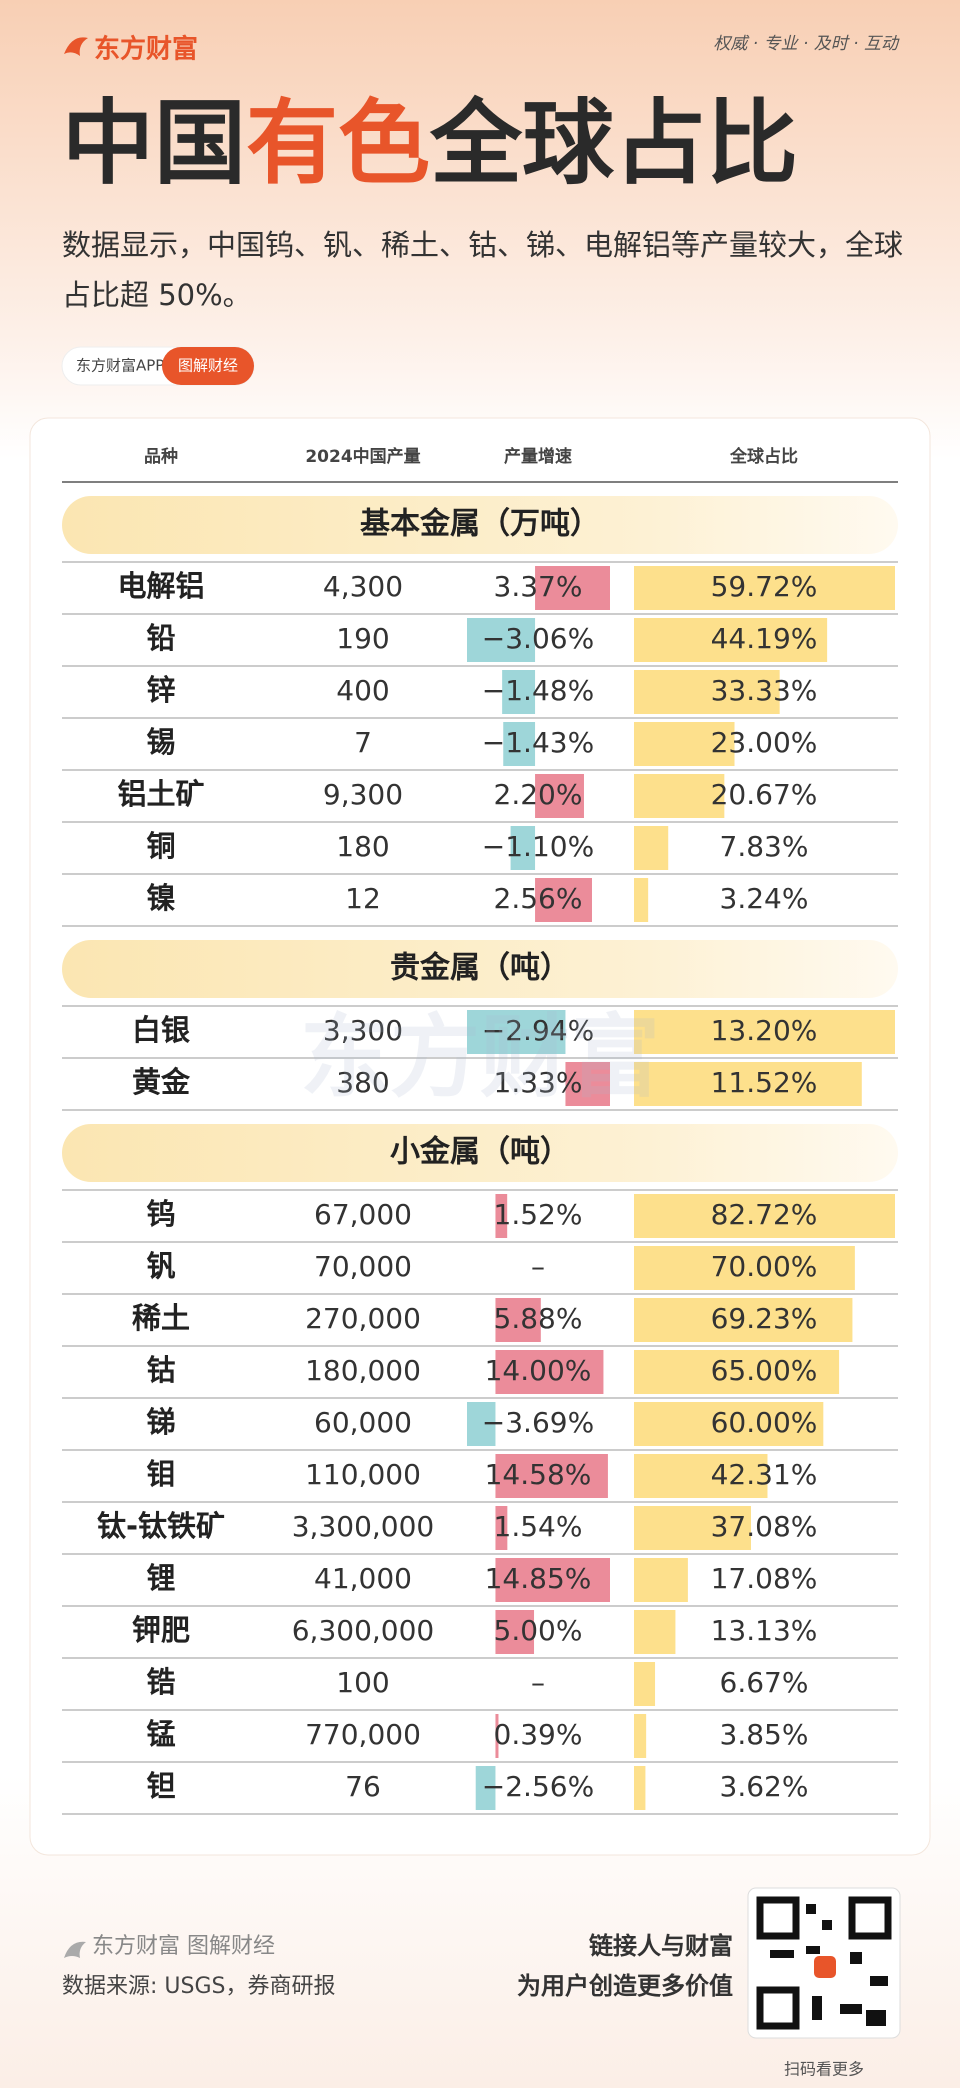  Describe the element at coordinates (160, 1734) in the screenshot. I see `variety: 锰` at that location.